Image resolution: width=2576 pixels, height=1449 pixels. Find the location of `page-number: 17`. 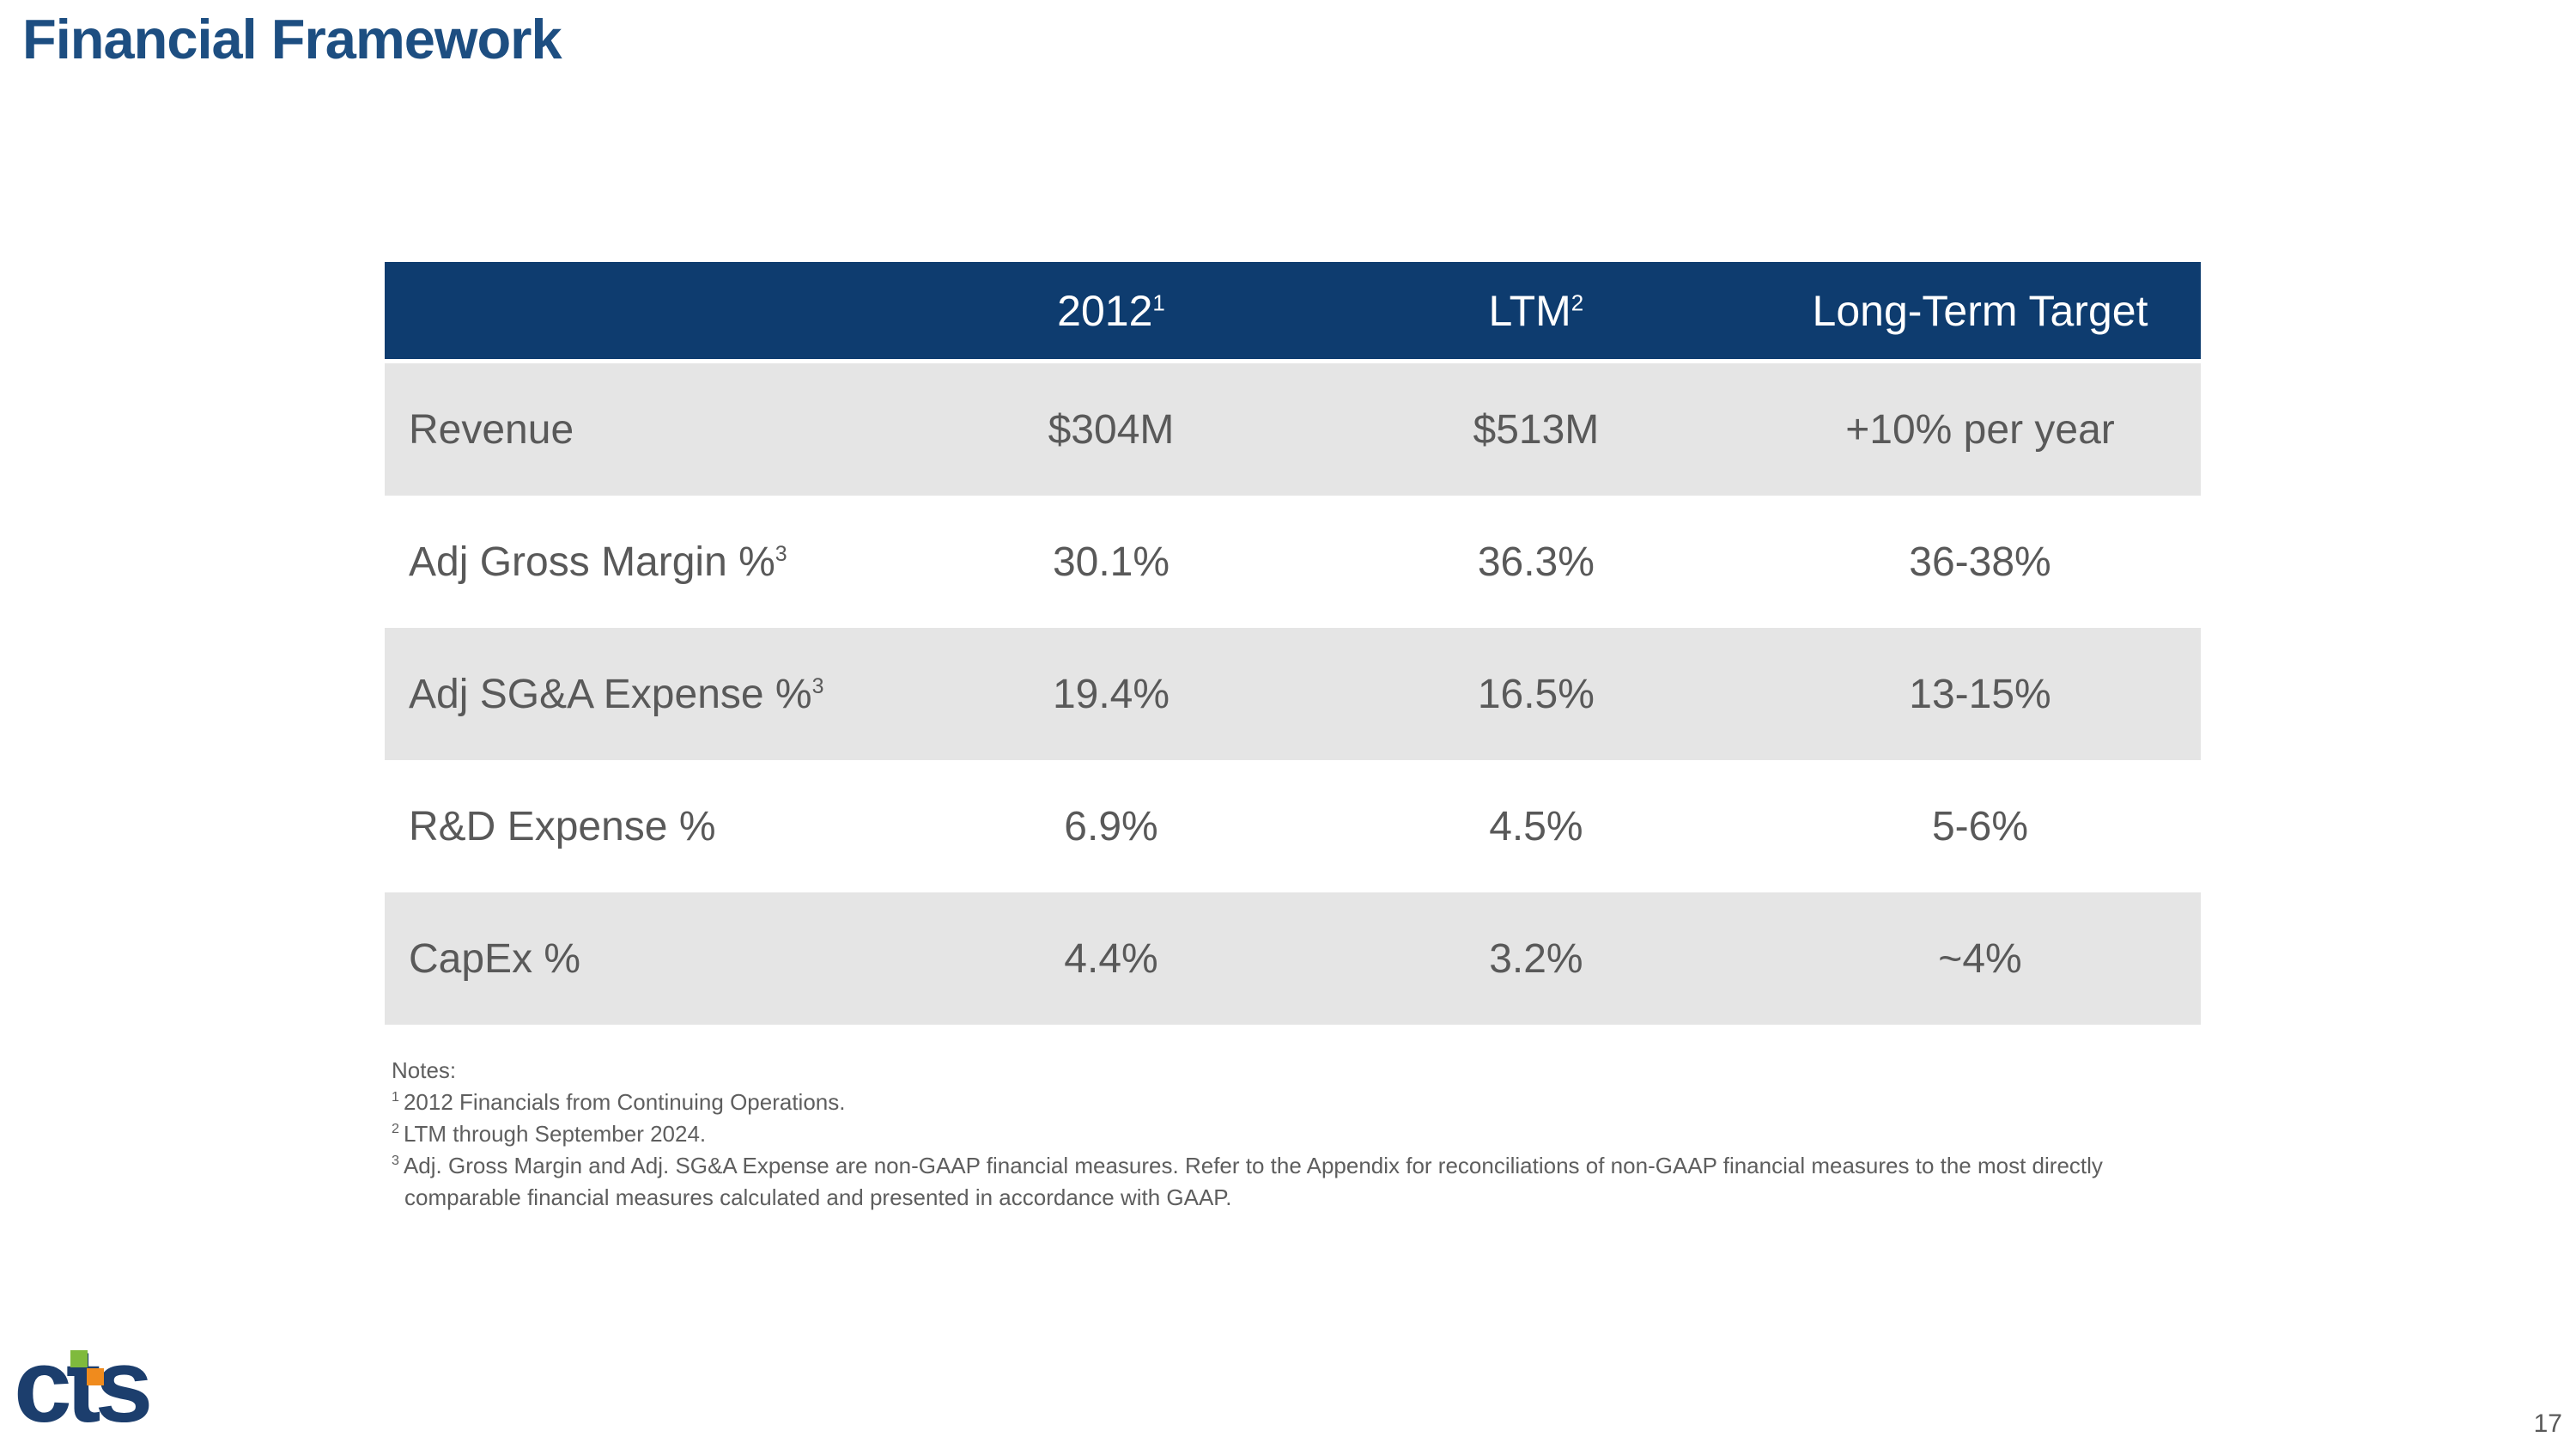

page-number: 17 is located at coordinates (2547, 1423).